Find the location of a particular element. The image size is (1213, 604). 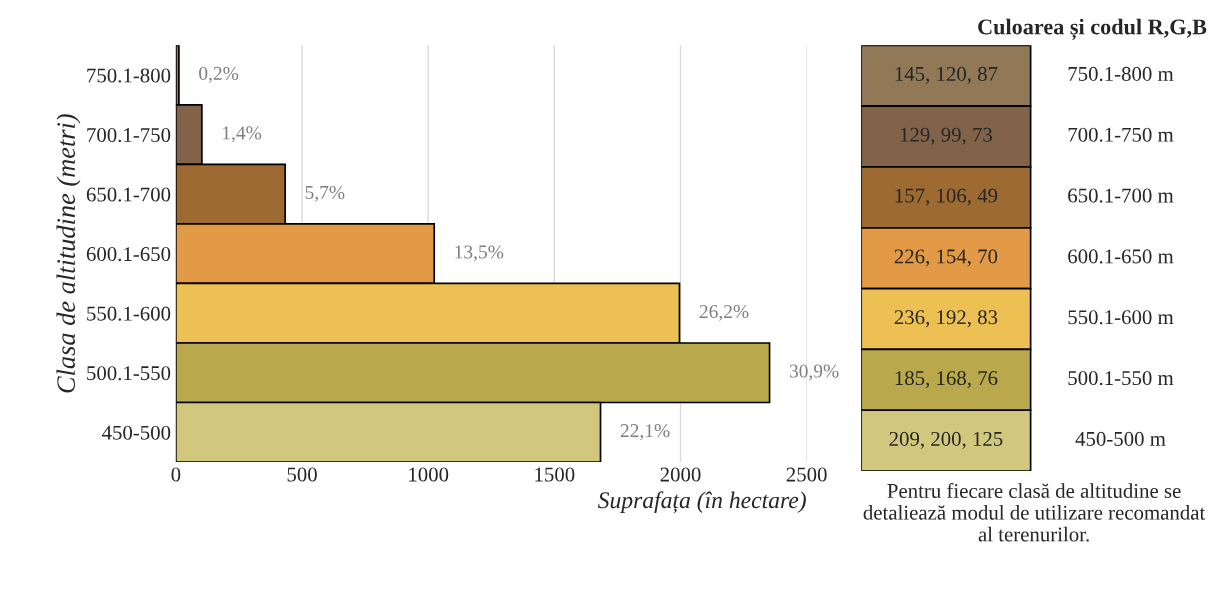

text: Culoarea și codul R,G,B is located at coordinates (1092, 29).